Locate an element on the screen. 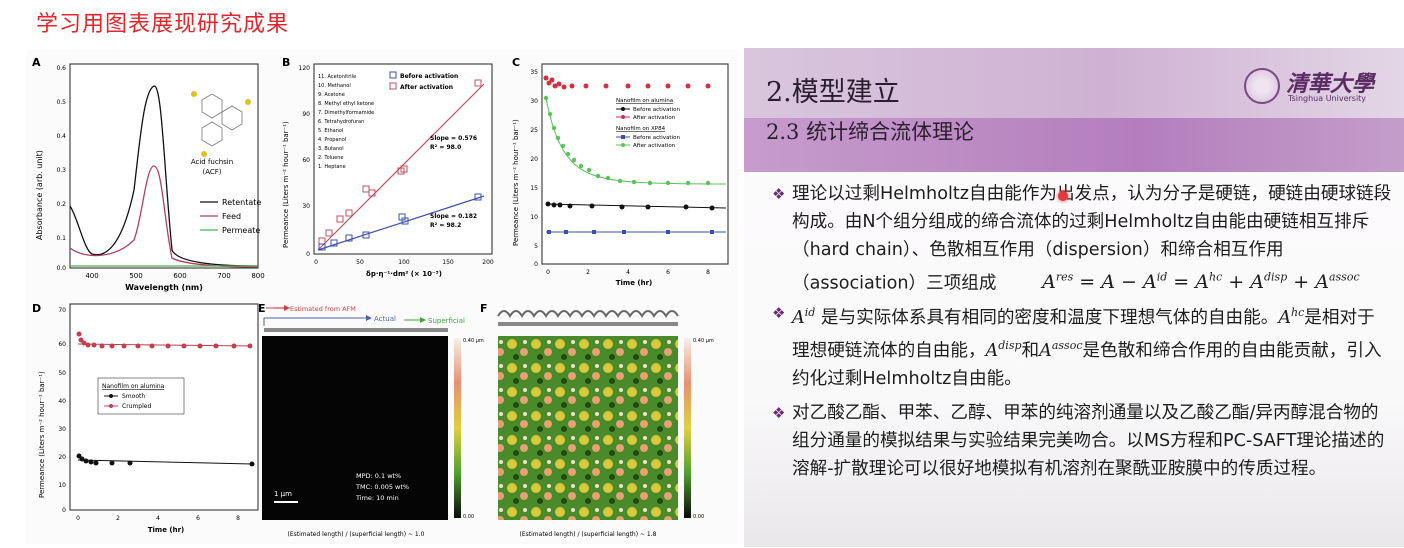 The height and width of the screenshot is (548, 1404). panel-b-xlabel: δp·η⁻¹·dm² (× 10⁻³) is located at coordinates (404, 274).